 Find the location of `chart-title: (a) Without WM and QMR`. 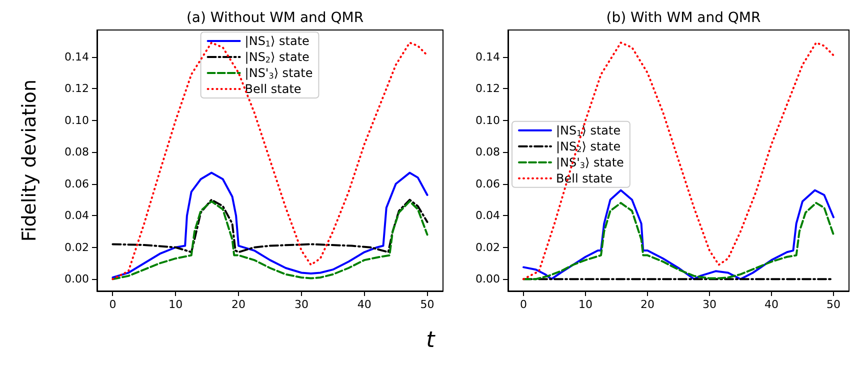

chart-title: (a) Without WM and QMR is located at coordinates (275, 18).